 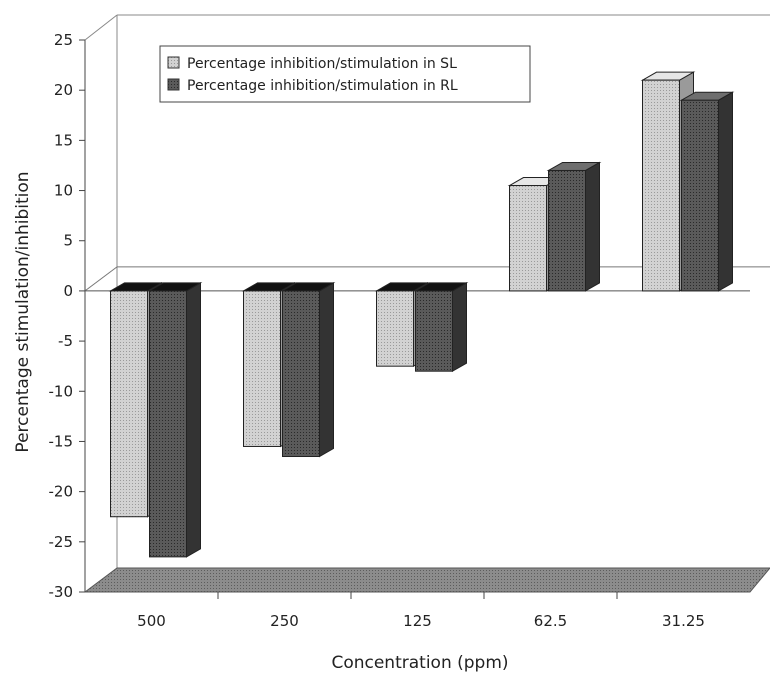 What do you see at coordinates (421, 611) in the screenshot?
I see `x-axis-ticks: 500 250 125 62.5 31.25` at bounding box center [421, 611].